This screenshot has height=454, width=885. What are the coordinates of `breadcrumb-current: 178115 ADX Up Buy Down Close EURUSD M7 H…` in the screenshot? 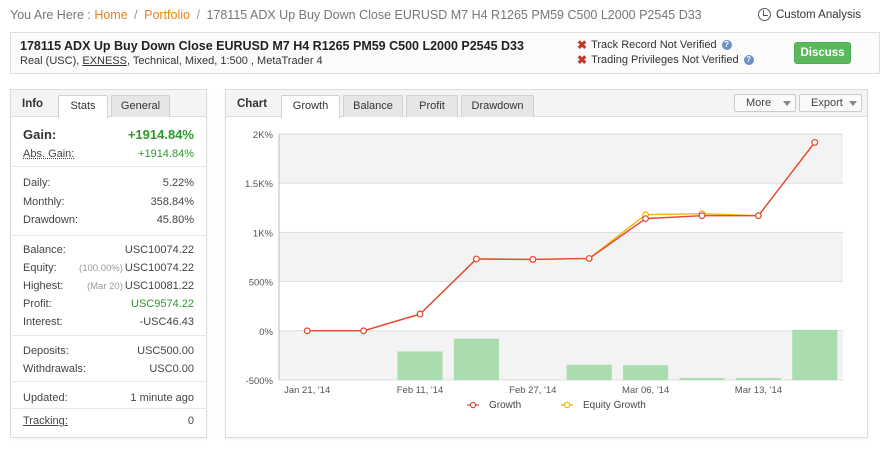 It's located at (454, 15).